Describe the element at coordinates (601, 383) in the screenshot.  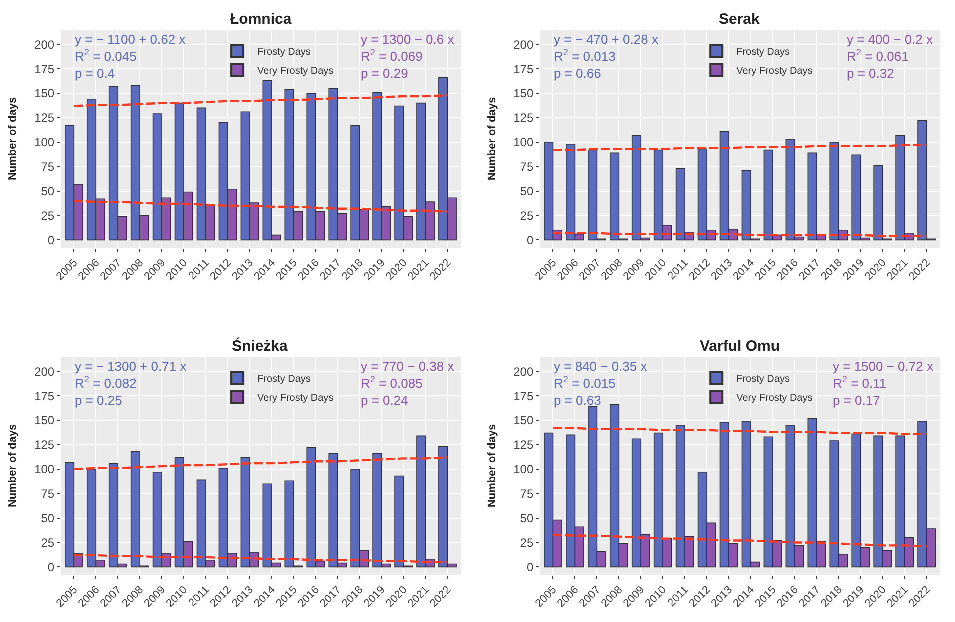
I see `annotation: y = 840 − 0.35 x R$^{2}$ = 0.015 p = 0.63` at that location.